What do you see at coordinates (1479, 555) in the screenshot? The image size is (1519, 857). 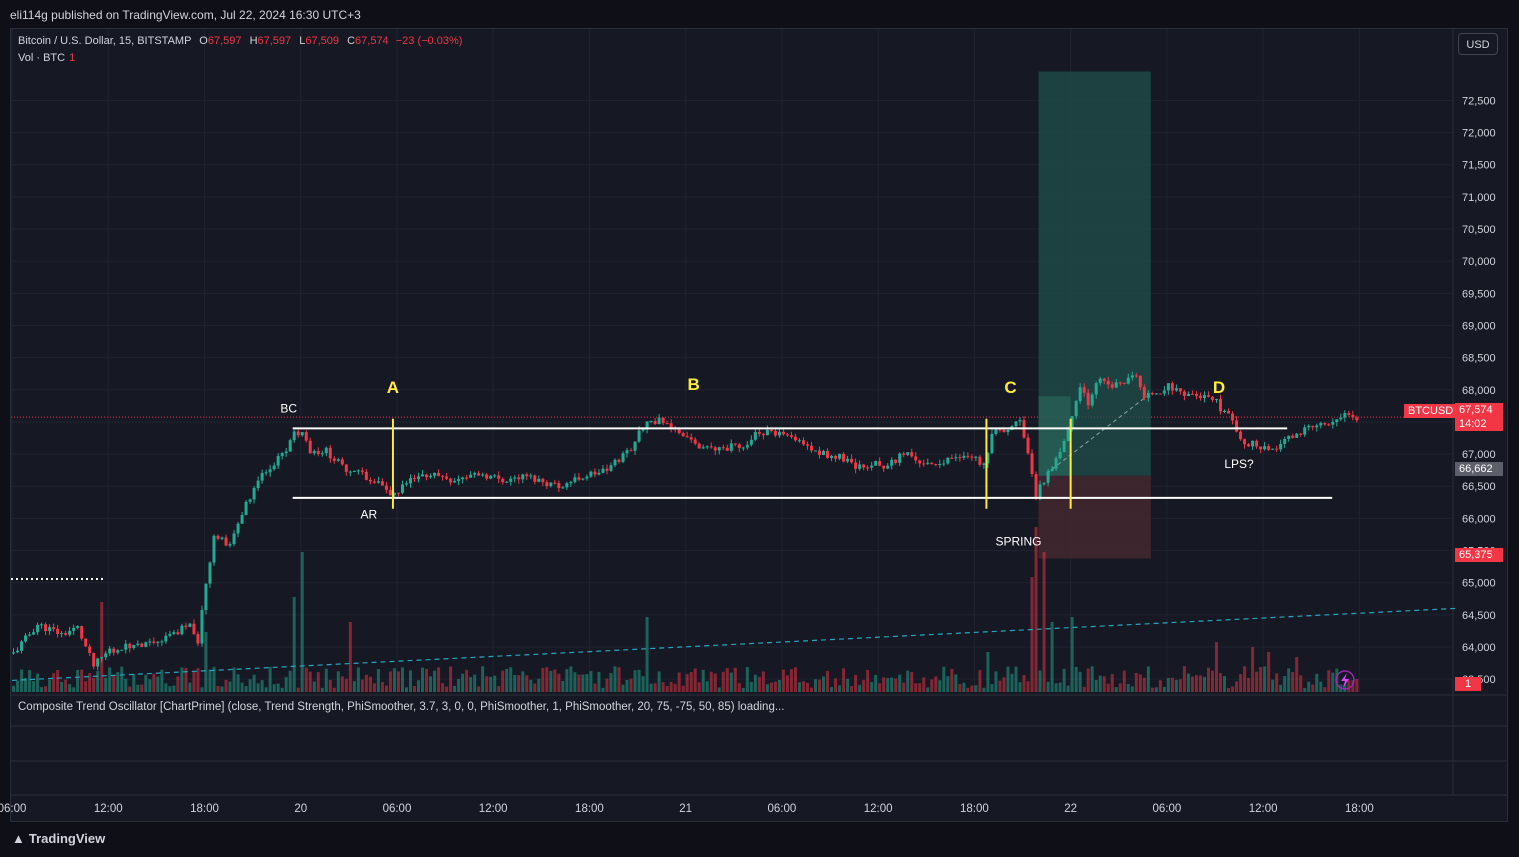 I see `stop-price-tag: 65,375` at bounding box center [1479, 555].